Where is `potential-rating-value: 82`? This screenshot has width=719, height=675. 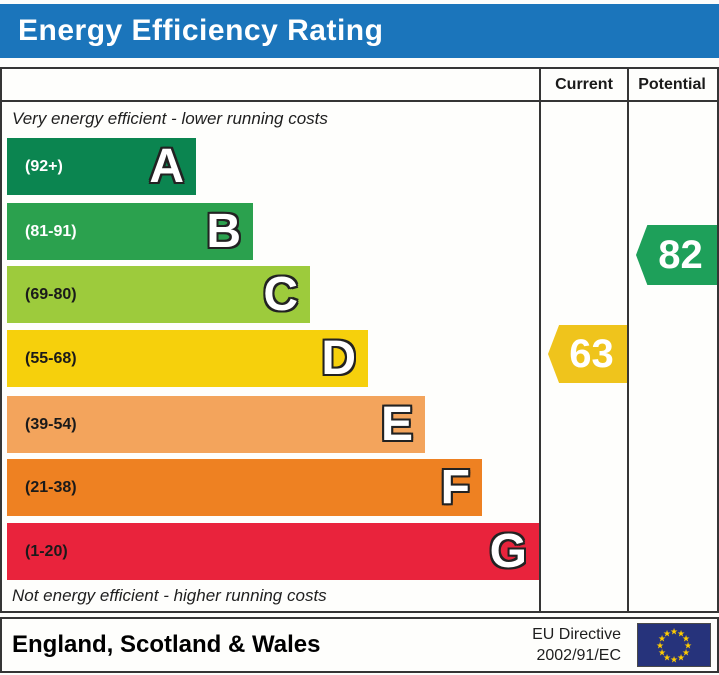 potential-rating-value: 82 is located at coordinates (680, 255).